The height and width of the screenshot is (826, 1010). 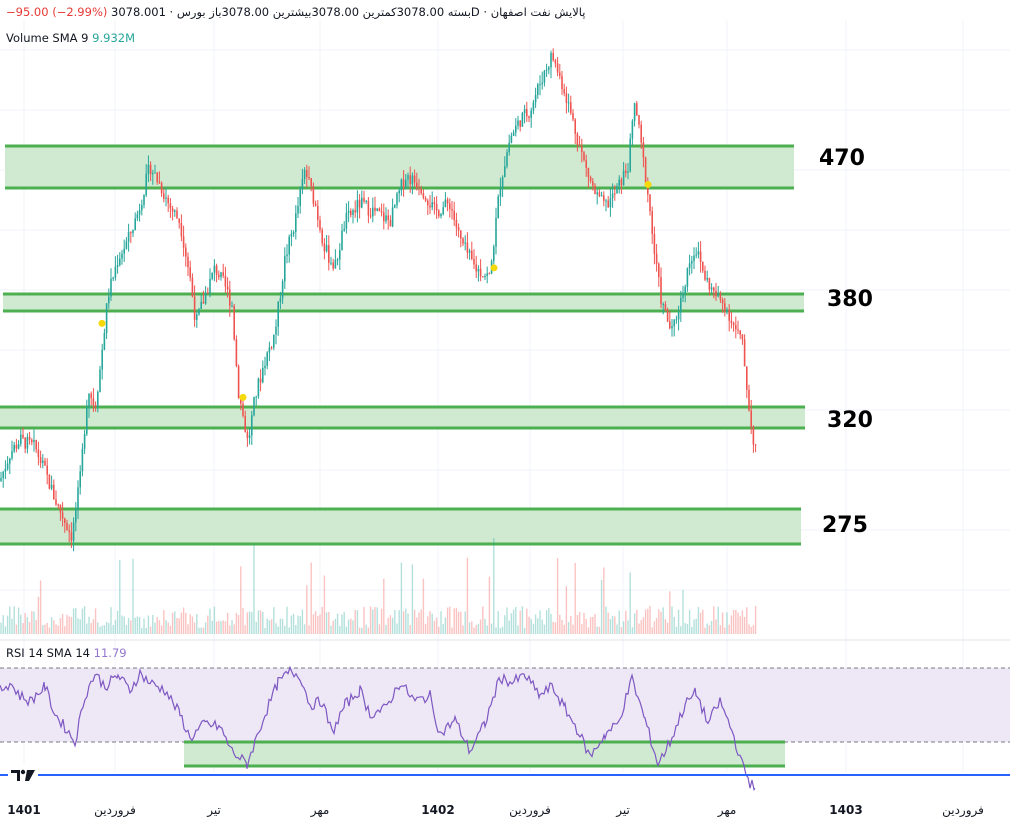 What do you see at coordinates (70, 38) in the screenshot?
I see `volume-legend: Volume SMA 9 9.932M` at bounding box center [70, 38].